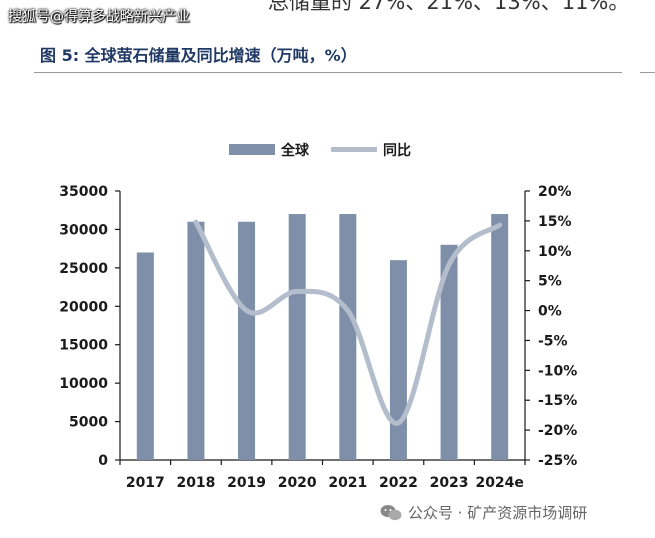  What do you see at coordinates (553, 341) in the screenshot?
I see `y-right-tick-label: -5%` at bounding box center [553, 341].